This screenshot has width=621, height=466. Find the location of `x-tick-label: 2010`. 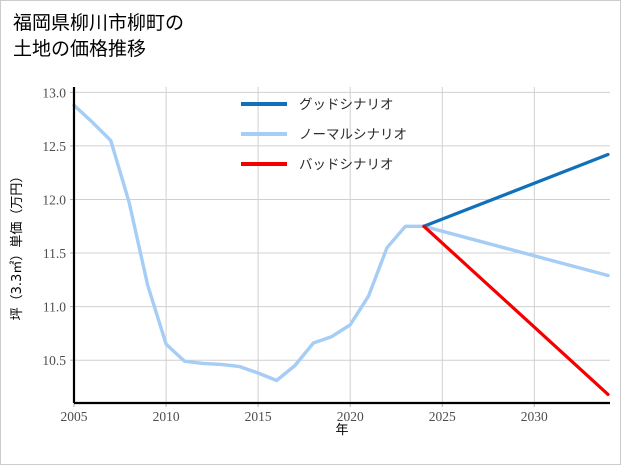

x-tick-label: 2010 is located at coordinates (166, 416).